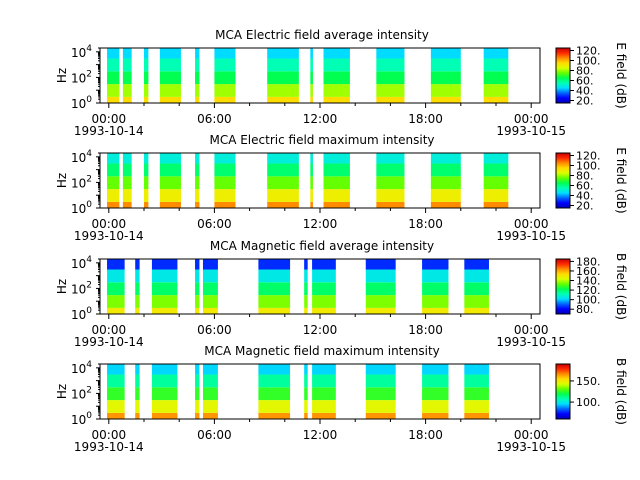 This screenshot has width=640, height=480. I want to click on y-tick-exponent: 2, so click(89, 285).